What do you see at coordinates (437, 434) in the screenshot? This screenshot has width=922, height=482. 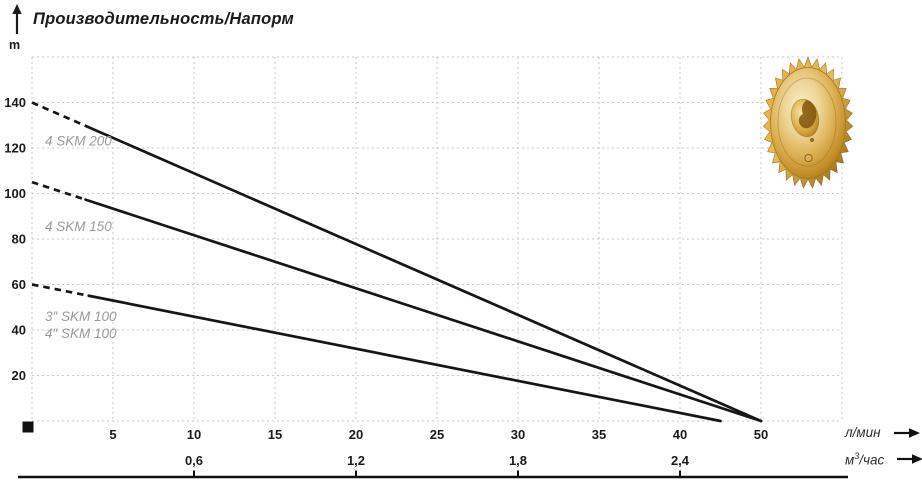 I see `x-tick-l-min: 25` at bounding box center [437, 434].